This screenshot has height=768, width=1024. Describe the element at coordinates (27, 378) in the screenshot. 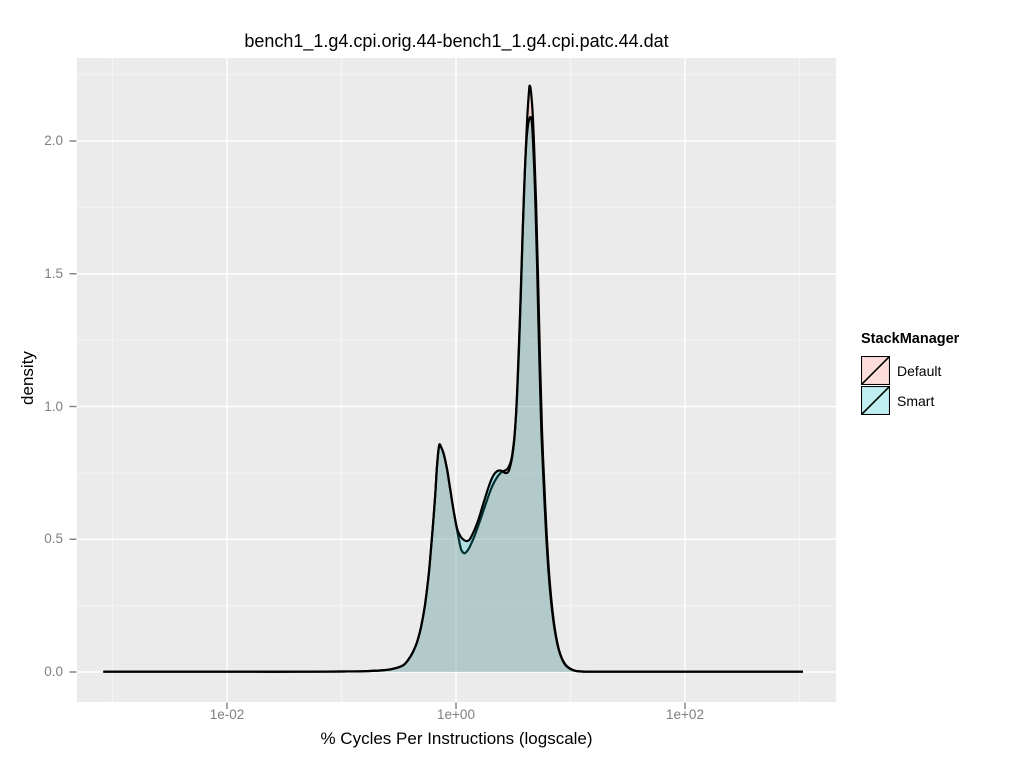

I see `y-axis-title: density` at that location.